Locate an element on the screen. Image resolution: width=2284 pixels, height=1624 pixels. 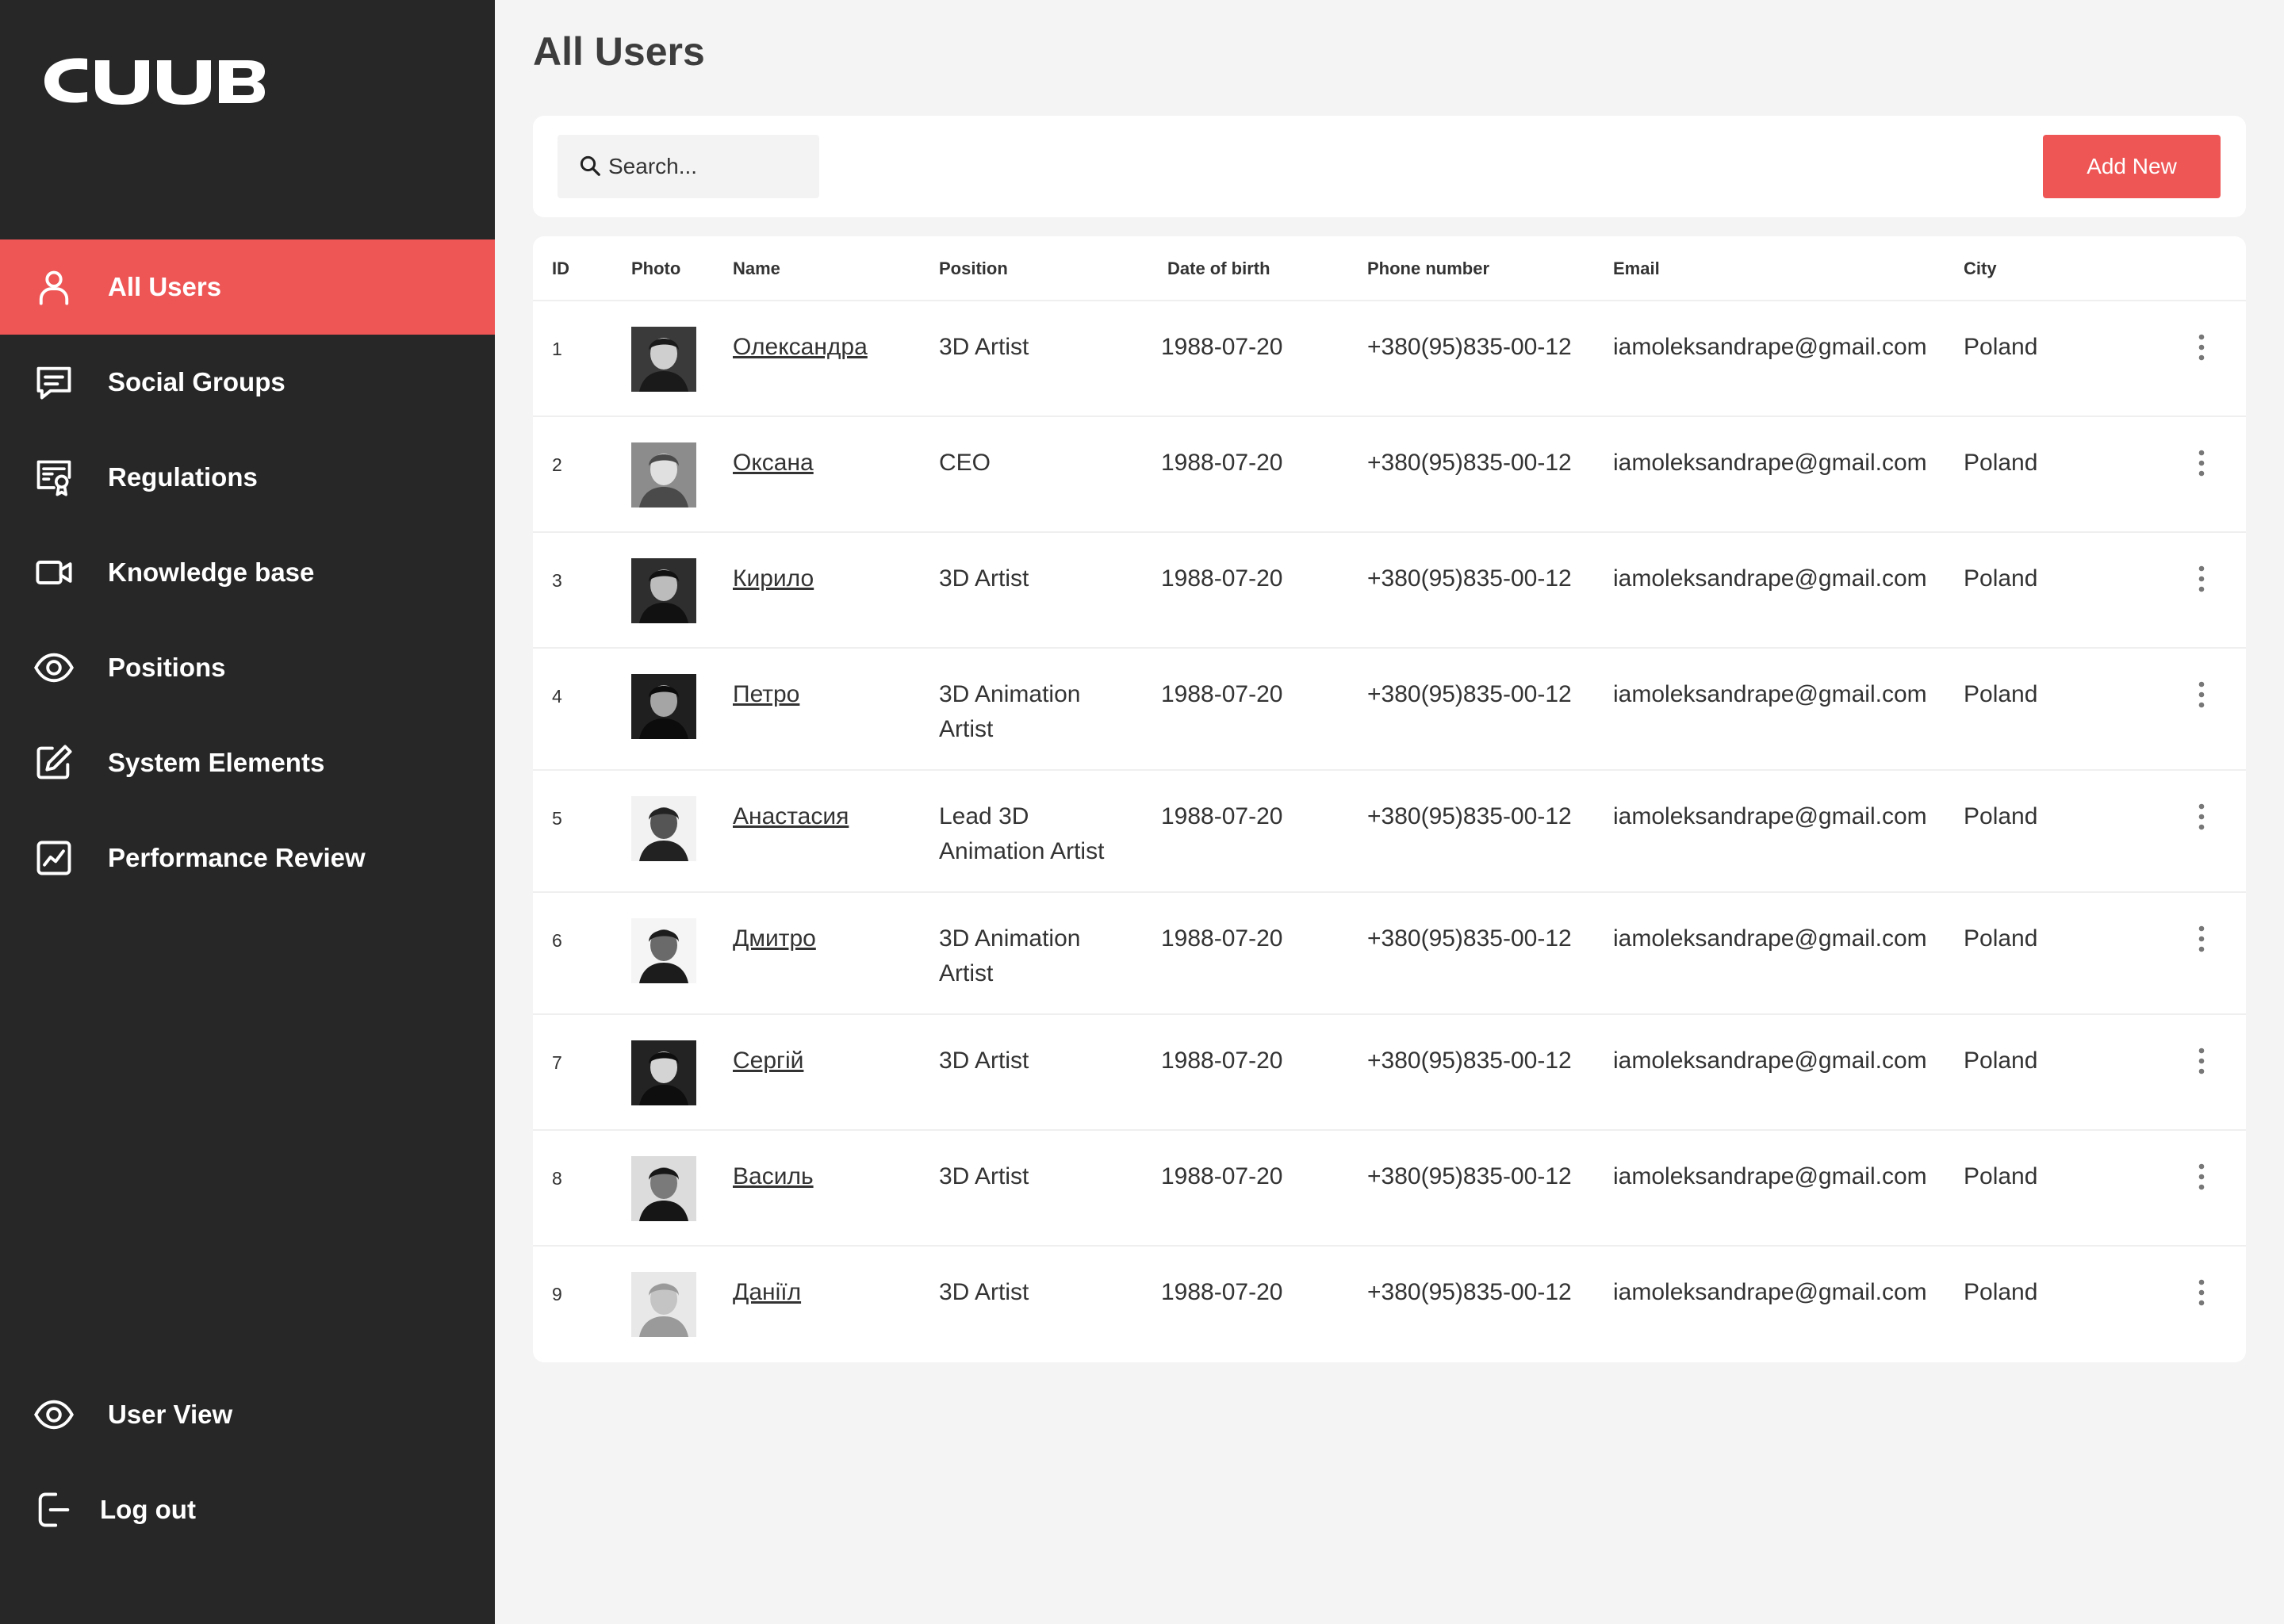
column-header-id: ID is located at coordinates (560, 268).